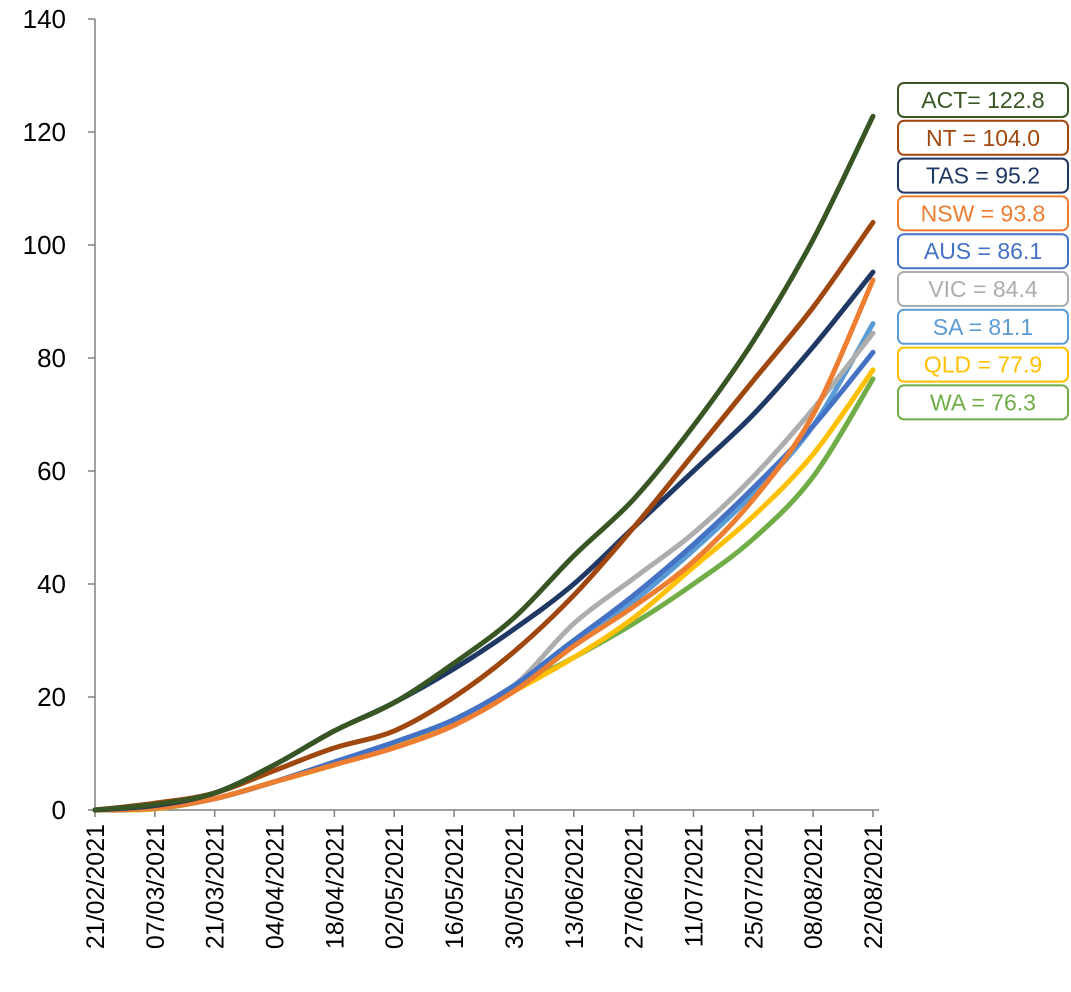 Image resolution: width=1071 pixels, height=992 pixels. I want to click on y-tick-label: 80, so click(51, 358).